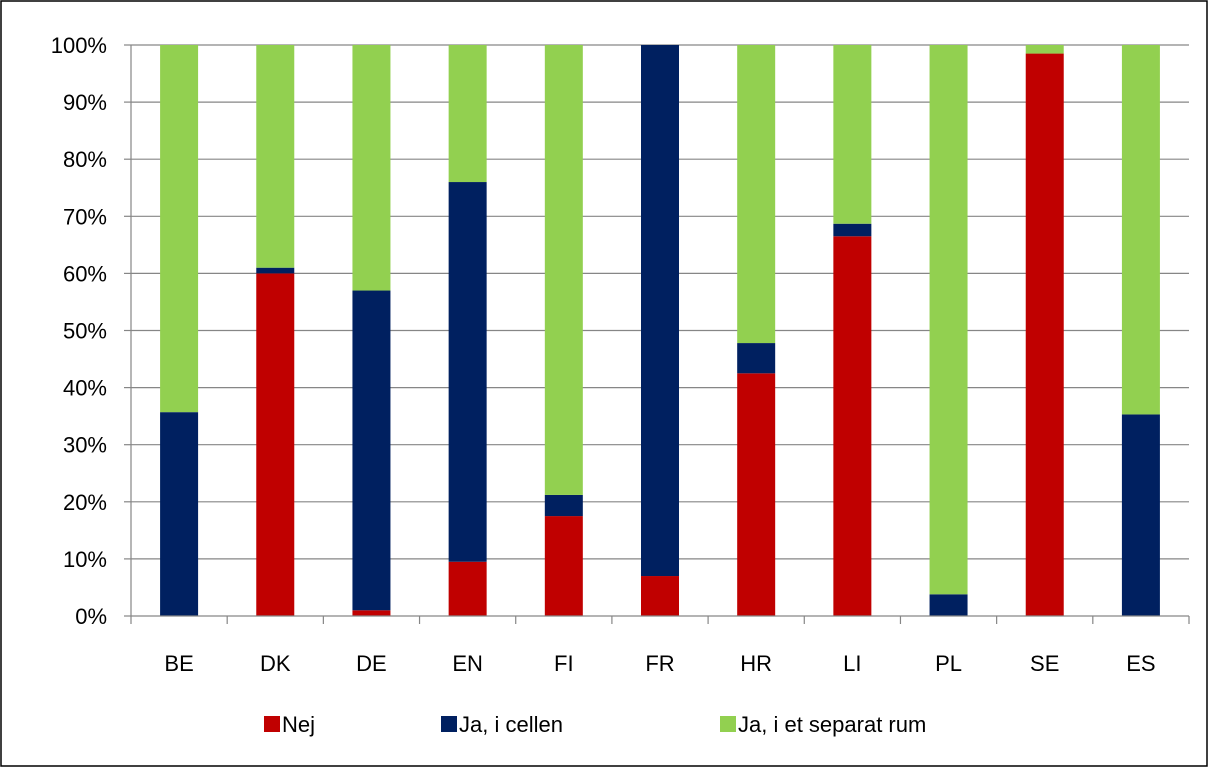 The height and width of the screenshot is (772, 1208). Describe the element at coordinates (948, 663) in the screenshot. I see `x-tick-label: PL` at that location.